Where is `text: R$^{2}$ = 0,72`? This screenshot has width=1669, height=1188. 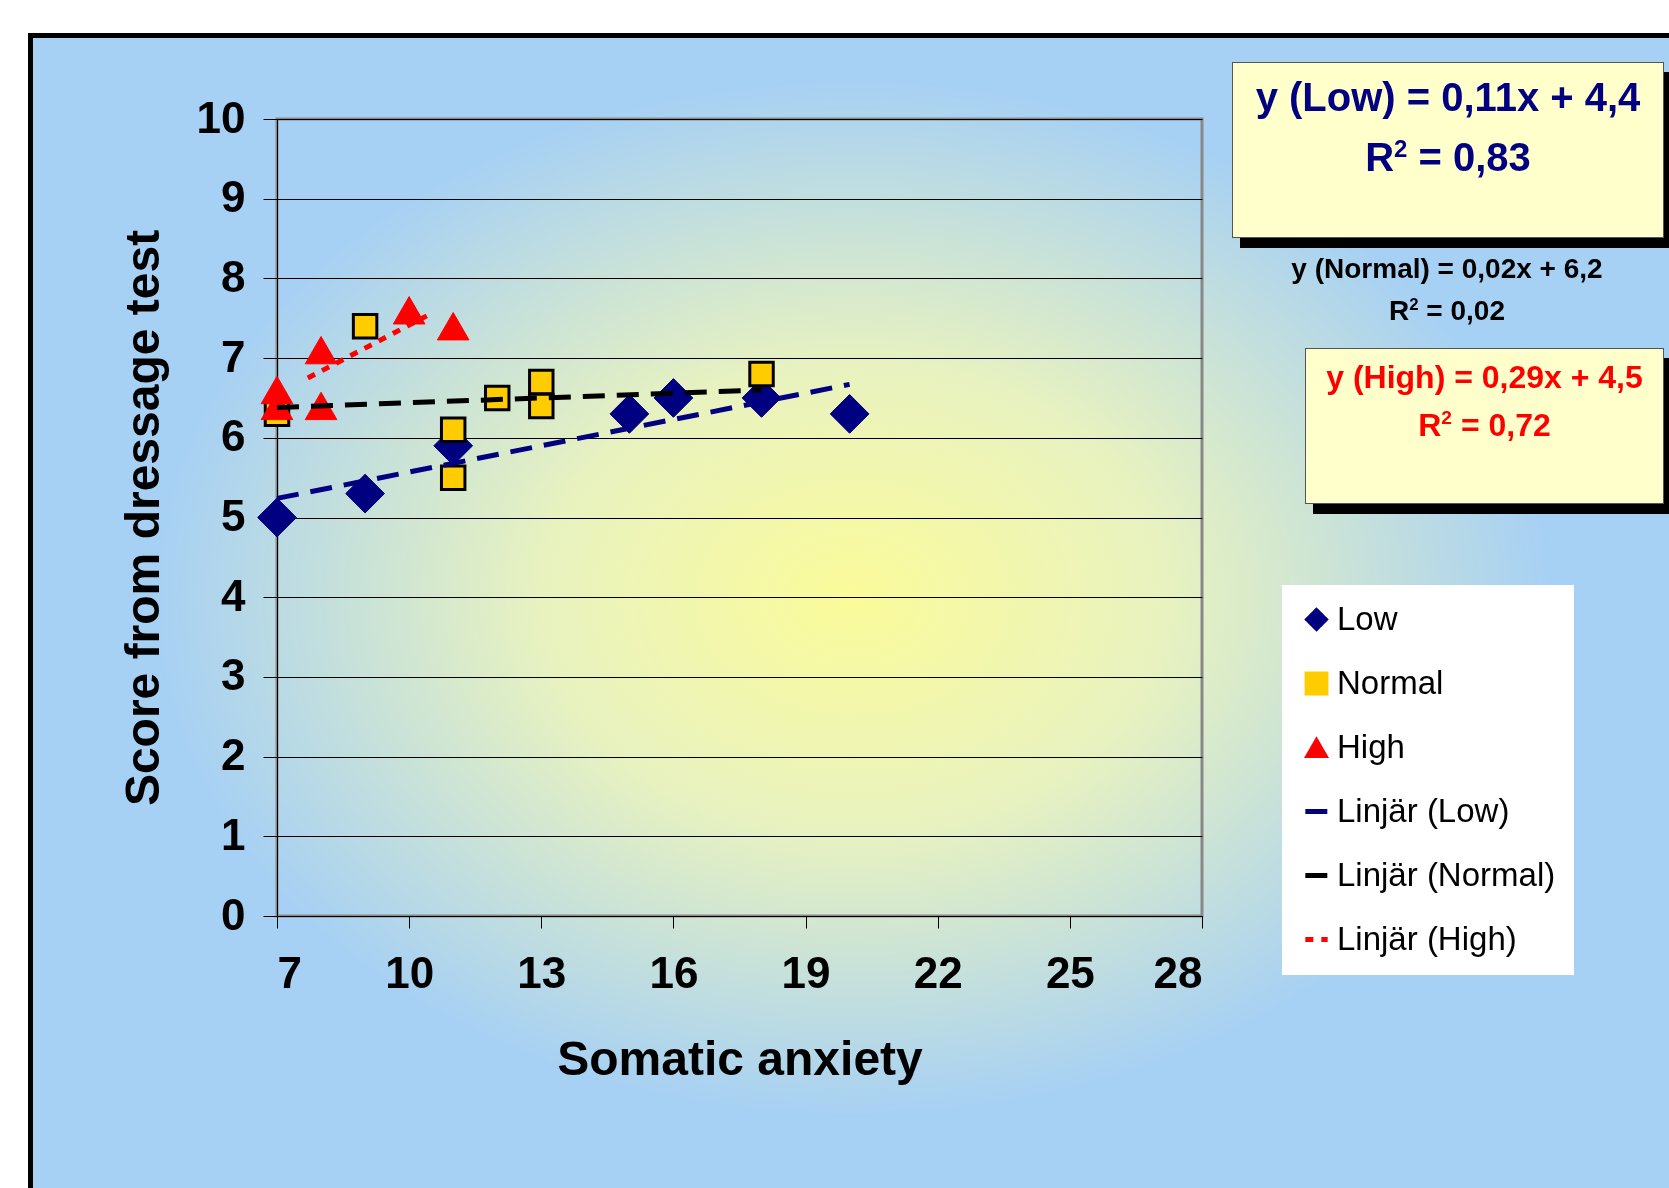 text: R$^{2}$ = 0,72 is located at coordinates (1484, 425).